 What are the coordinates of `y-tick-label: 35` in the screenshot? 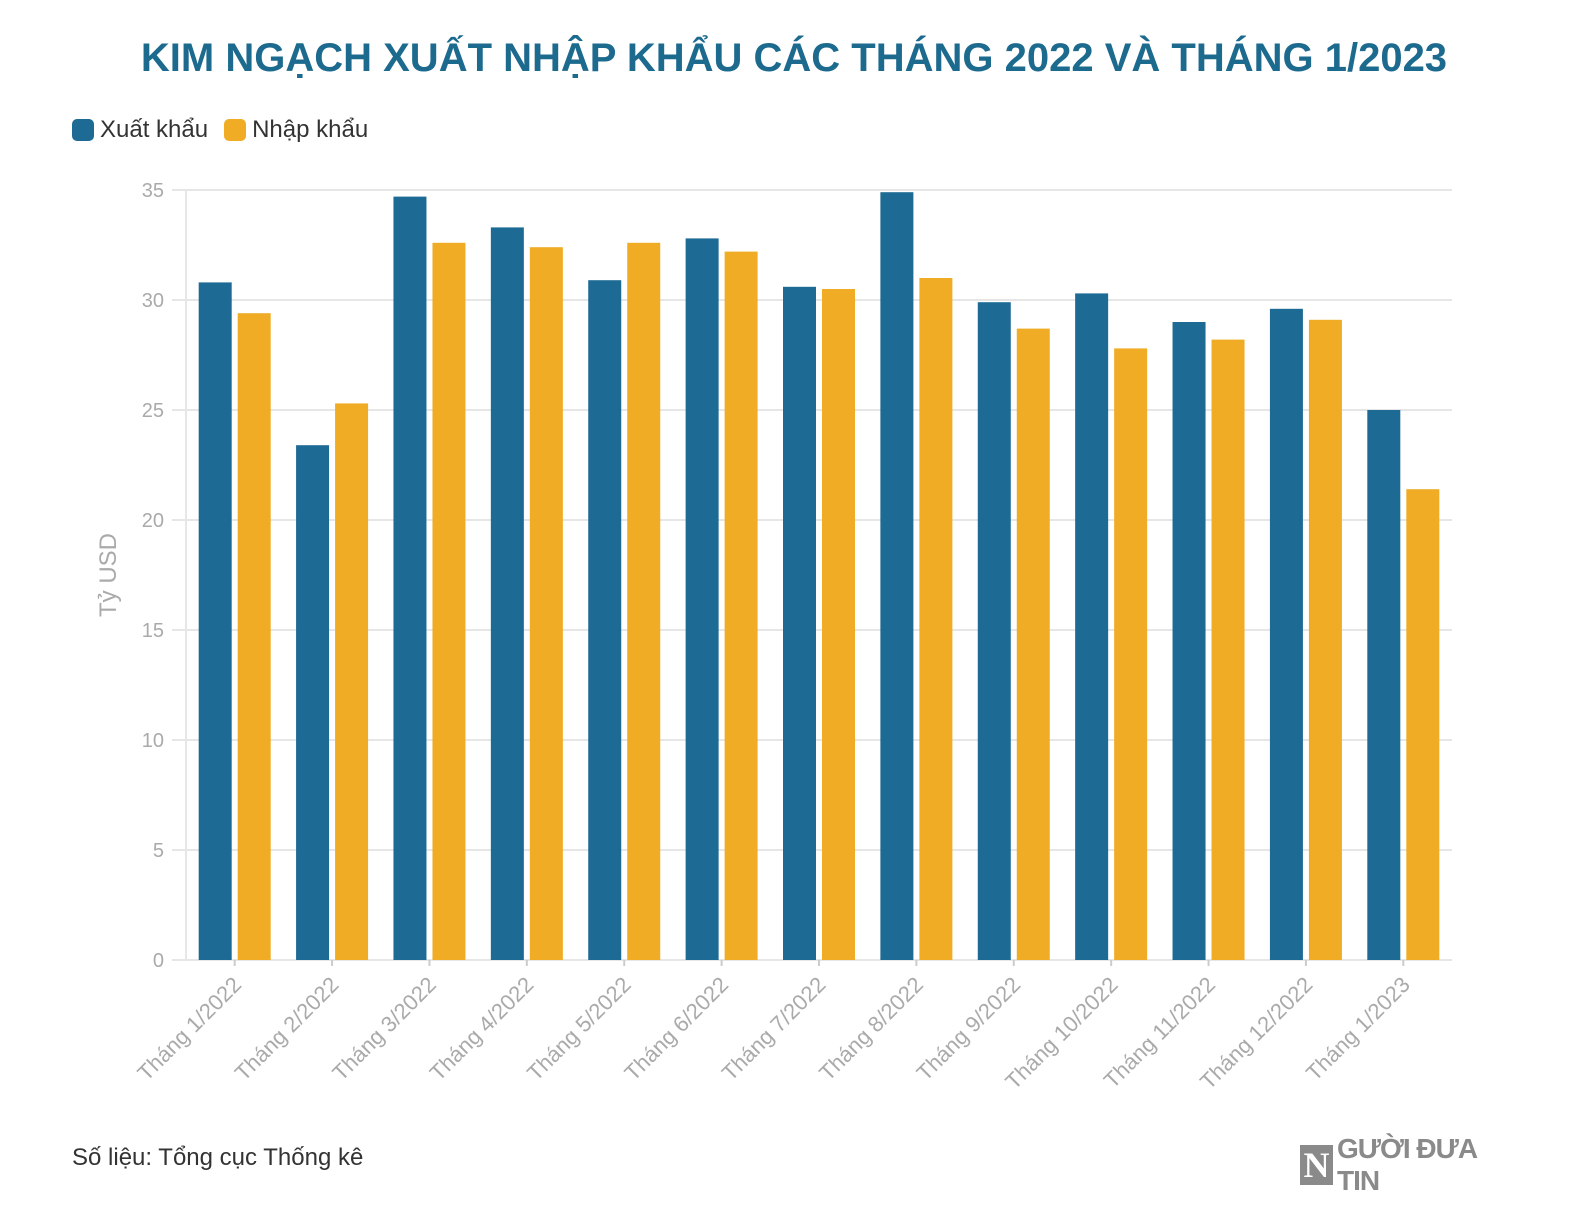 It's located at (153, 191).